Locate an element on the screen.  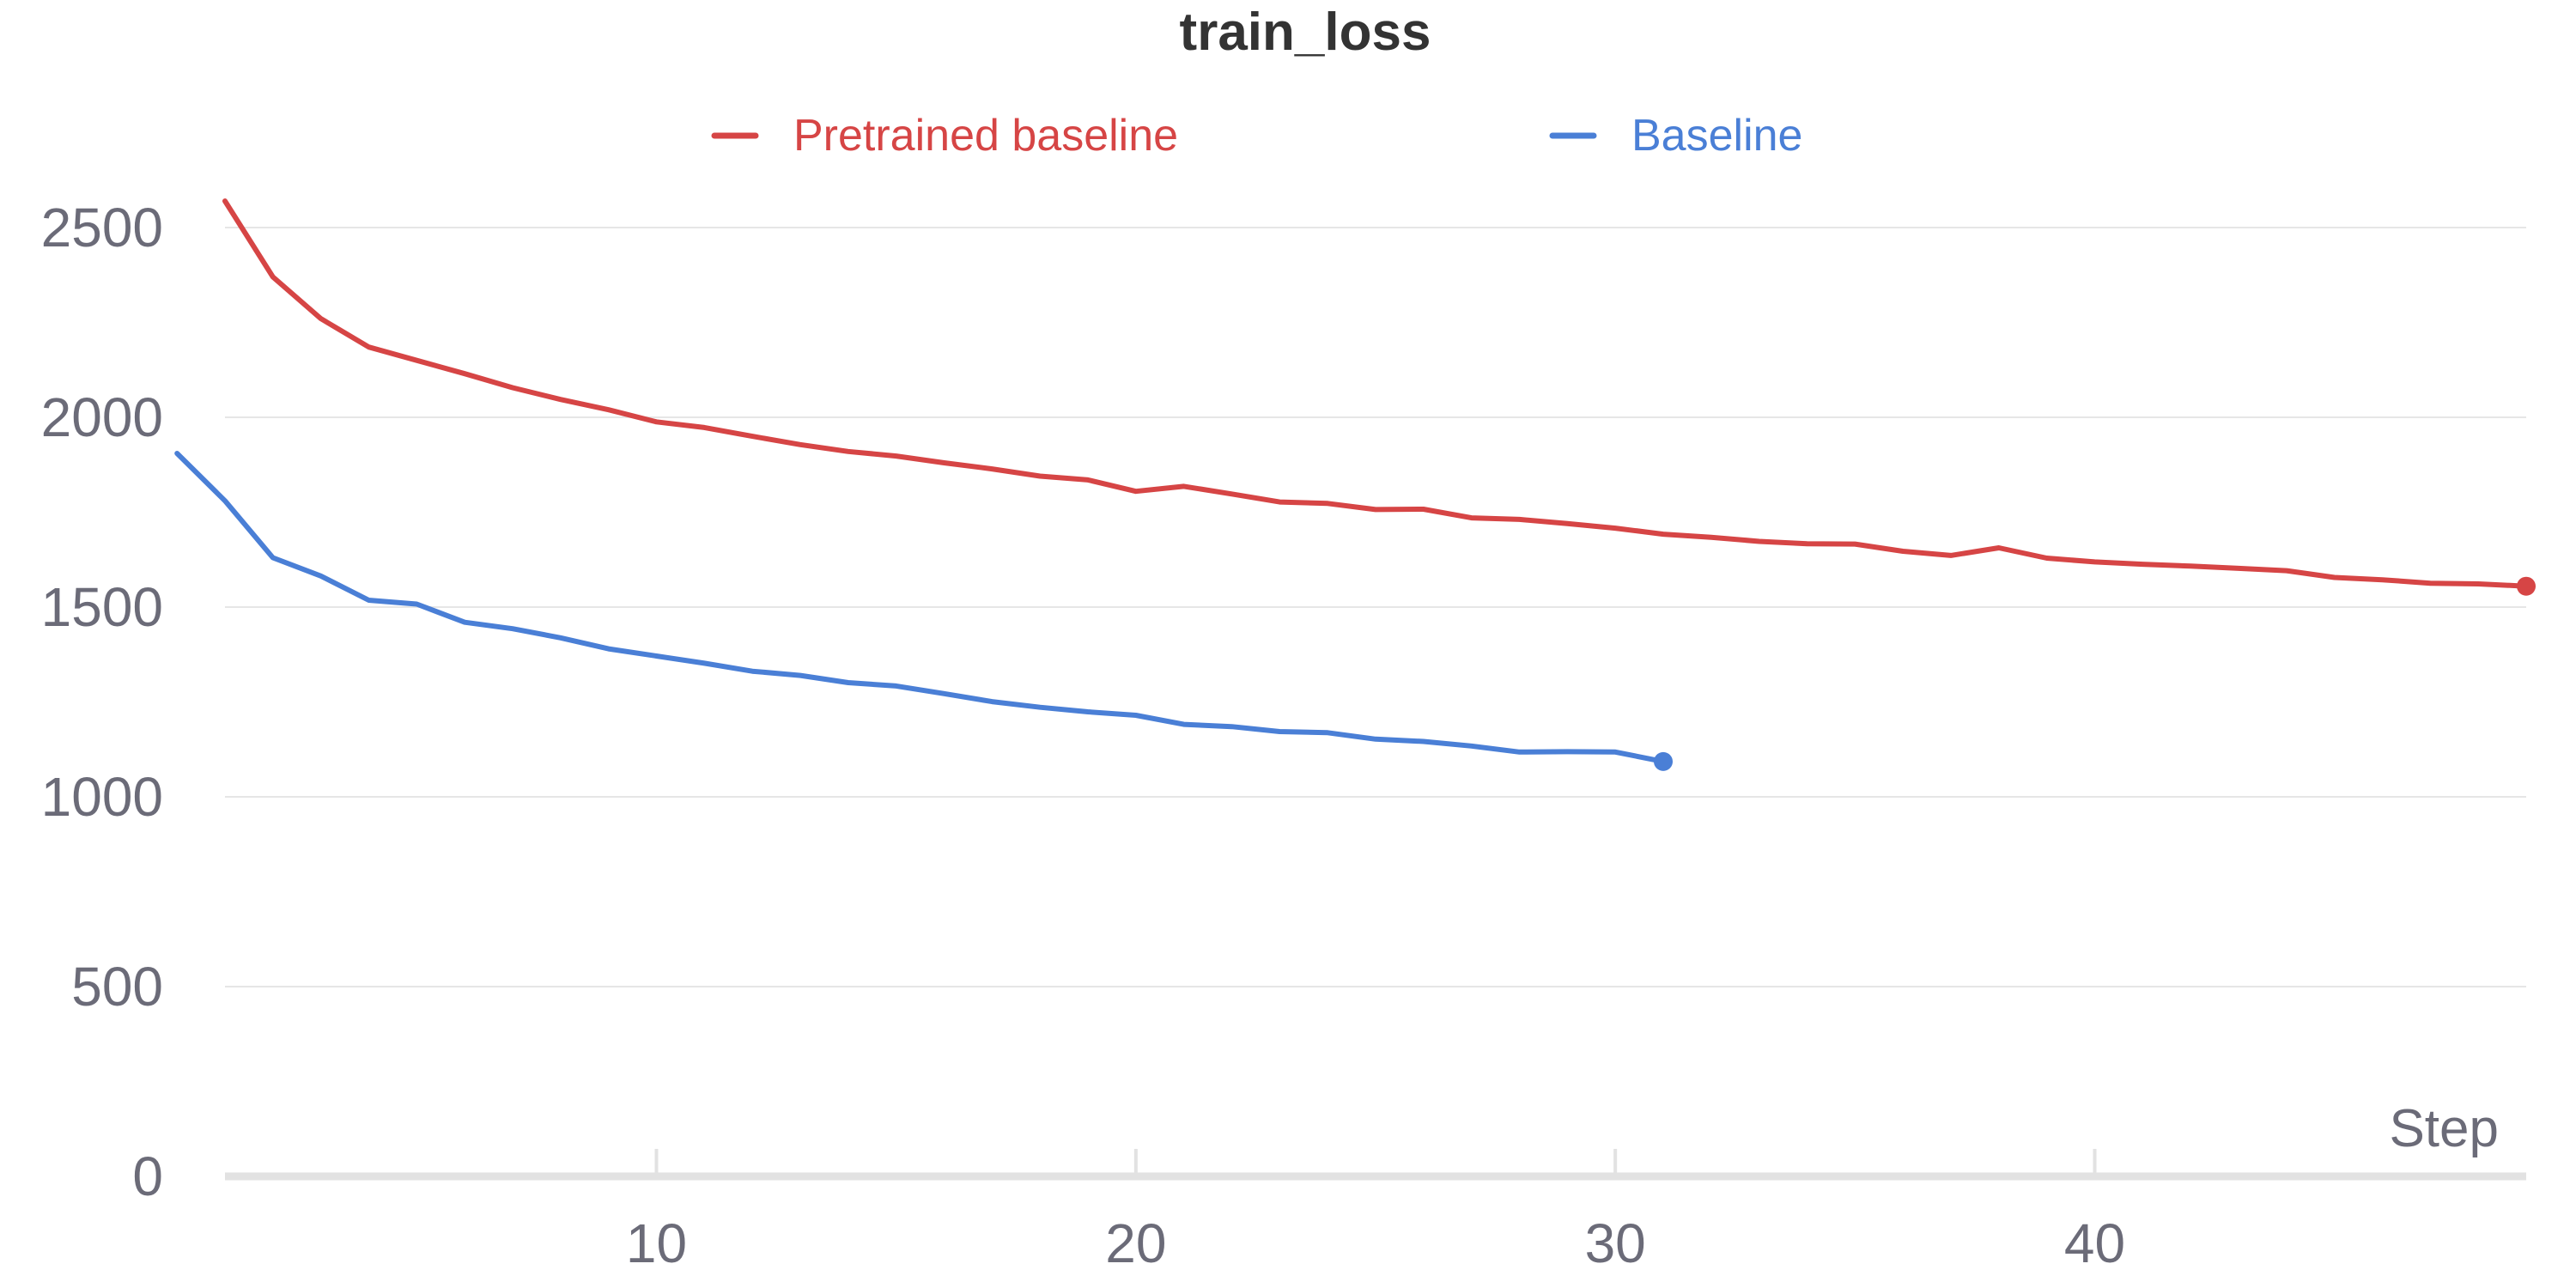
y-tick-label: 2500 is located at coordinates (102, 228).